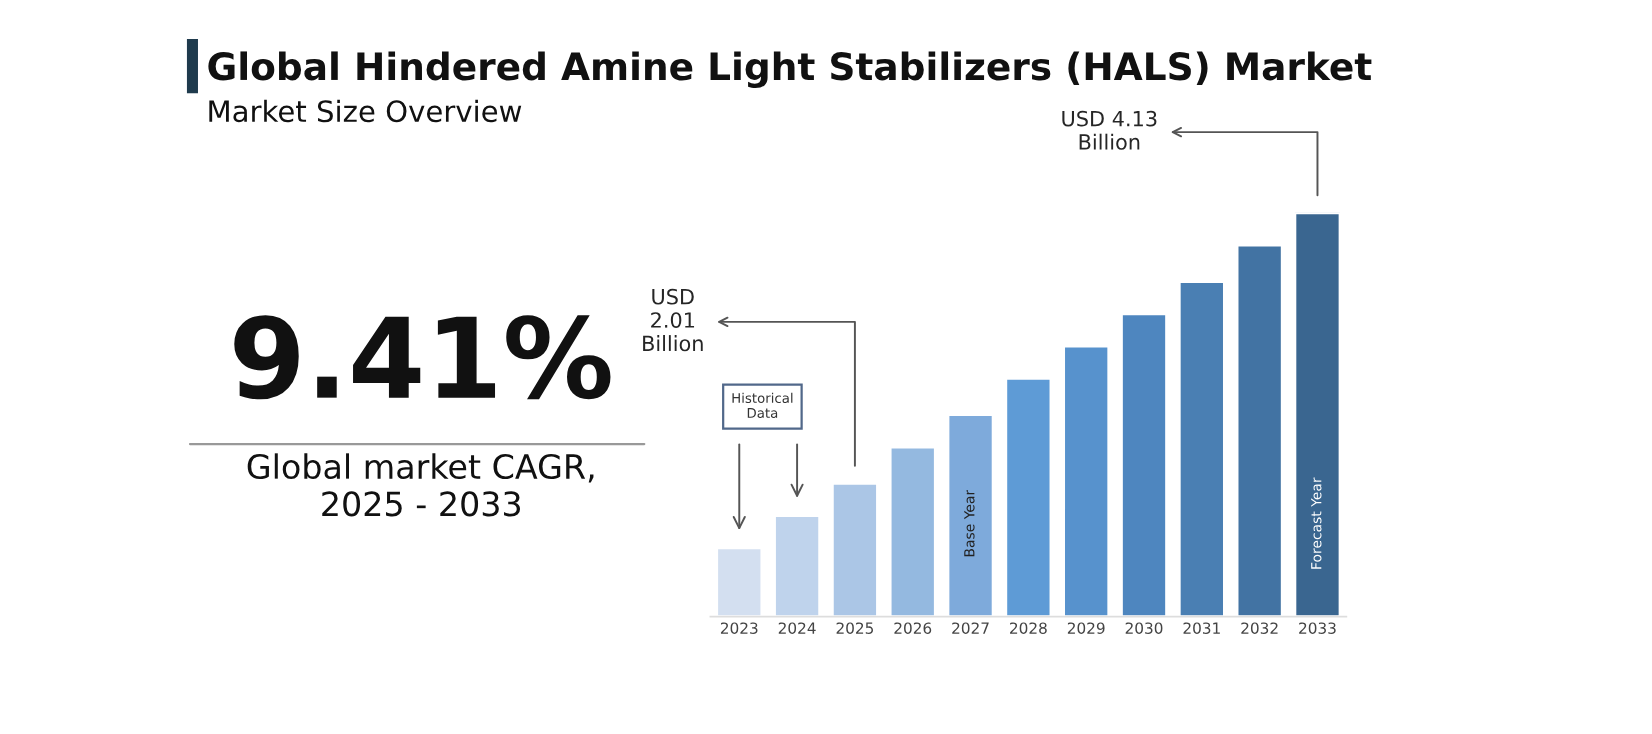  What do you see at coordinates (420, 485) in the screenshot?
I see `text: Global market CAGR, 2025 - 2033` at bounding box center [420, 485].